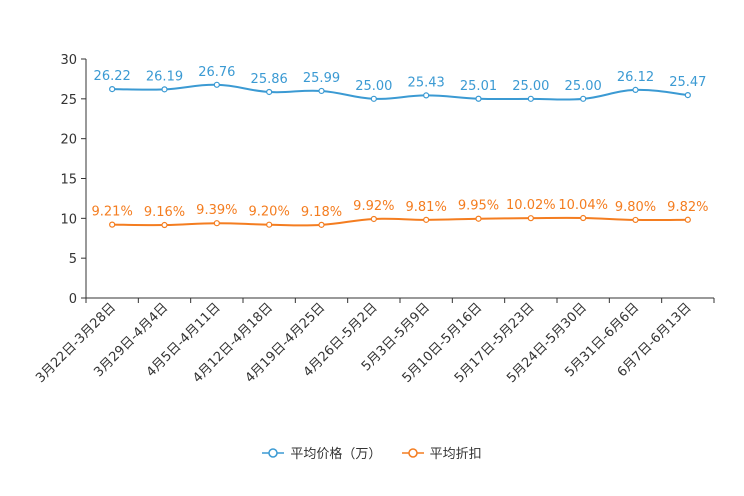  Describe the element at coordinates (478, 206) in the screenshot. I see `data-label: 9.95%` at that location.